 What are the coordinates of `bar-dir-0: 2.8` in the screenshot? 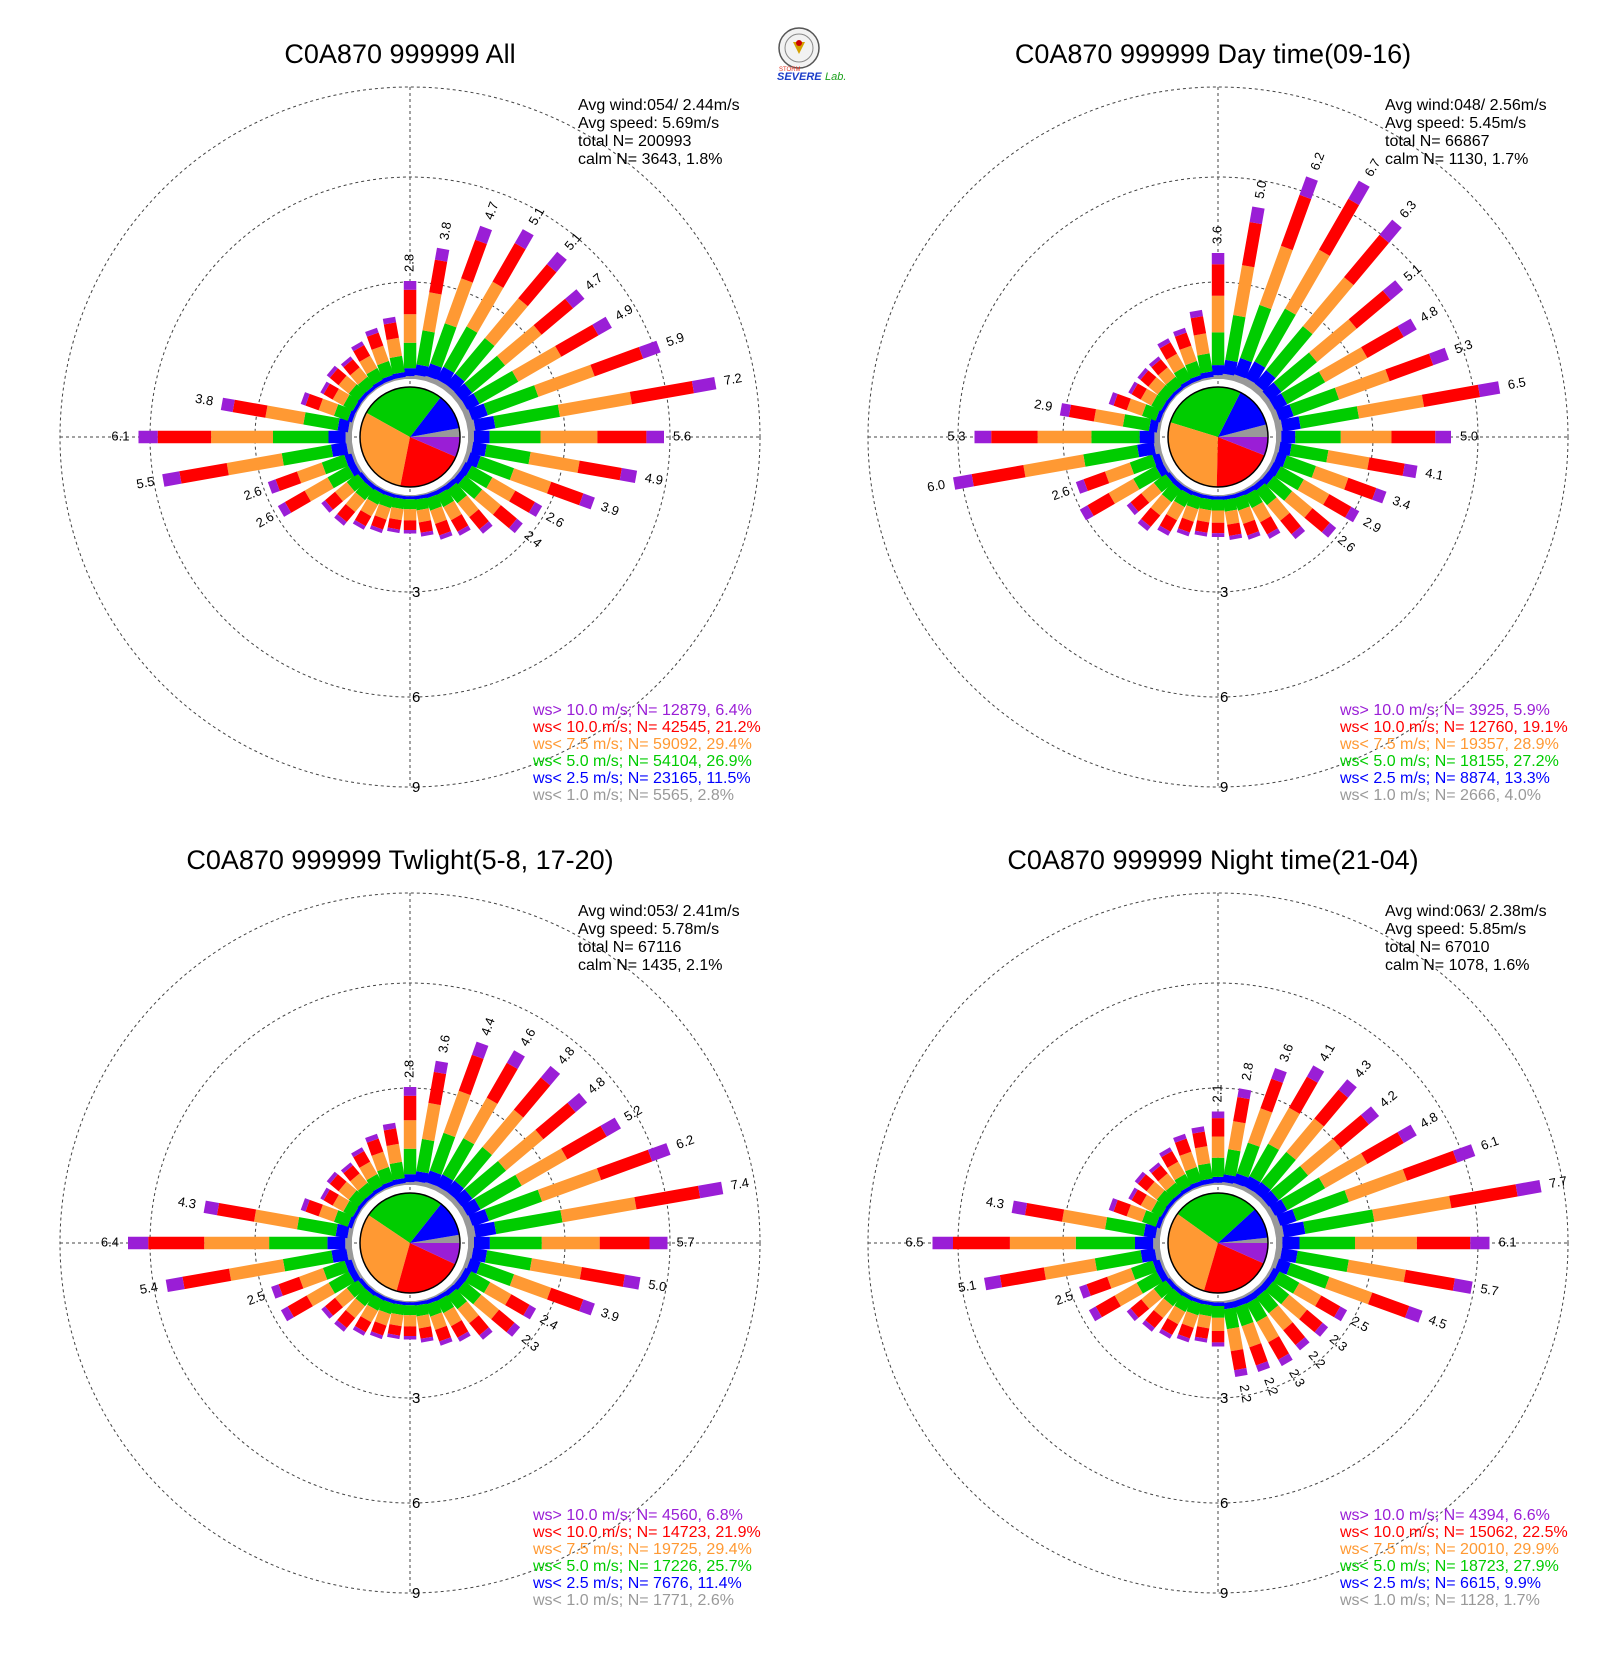 It's located at (408, 316).